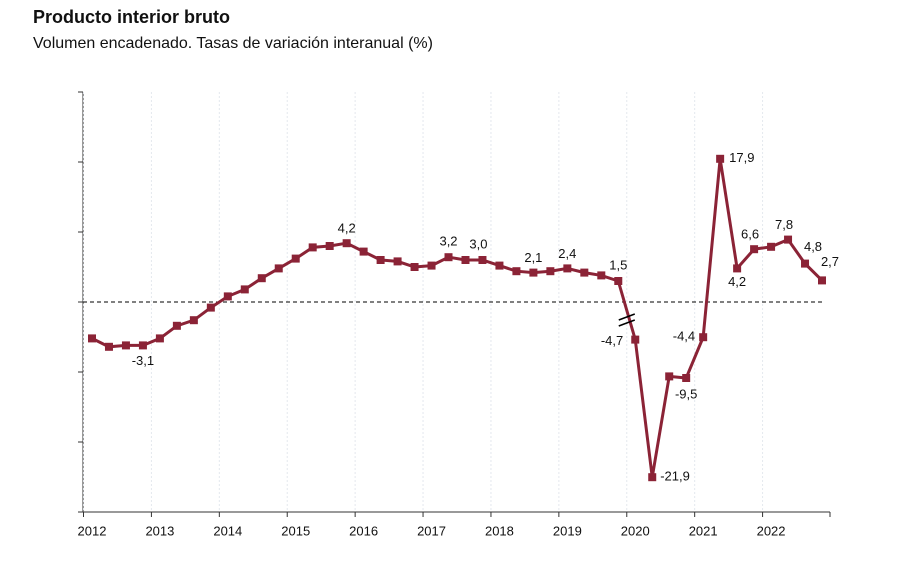  I want to click on data-label: -4,7, so click(612, 340).